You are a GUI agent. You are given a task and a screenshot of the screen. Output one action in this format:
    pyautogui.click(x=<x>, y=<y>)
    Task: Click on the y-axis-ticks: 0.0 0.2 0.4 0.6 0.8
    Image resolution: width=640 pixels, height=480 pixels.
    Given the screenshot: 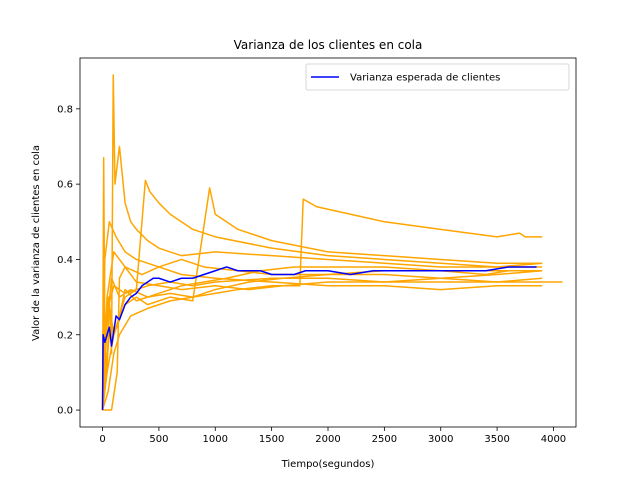 What is the action you would take?
    pyautogui.click(x=68, y=260)
    